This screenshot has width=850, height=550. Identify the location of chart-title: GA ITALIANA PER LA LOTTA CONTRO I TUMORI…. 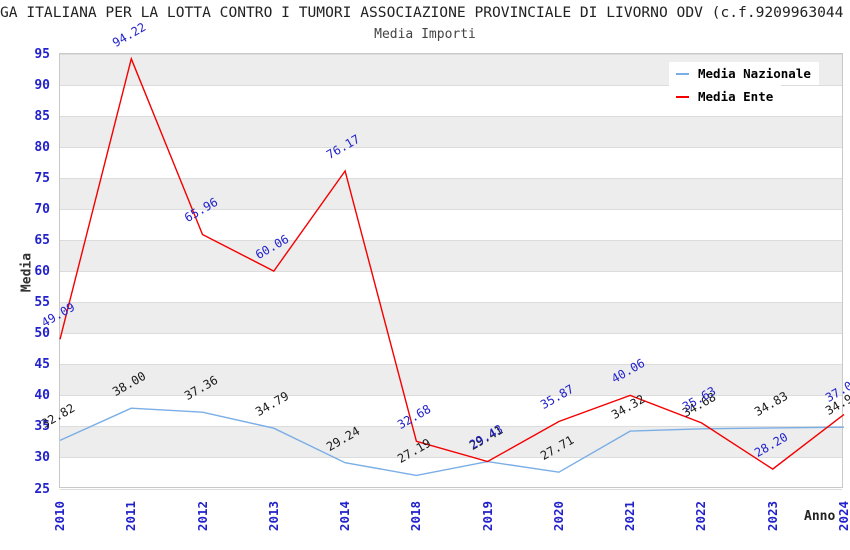
(422, 12).